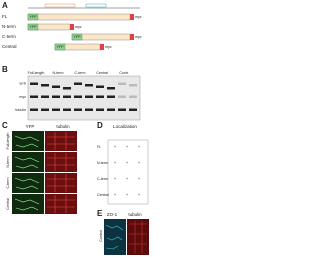 The image size is (320, 260). I want to click on panel-letter: A, so click(5, 5).